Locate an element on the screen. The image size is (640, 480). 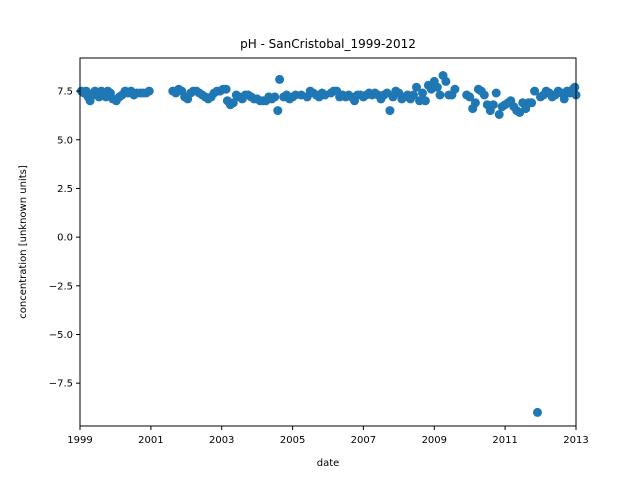
chart-title: pH - SanCristobal_1999-2012 is located at coordinates (328, 44).